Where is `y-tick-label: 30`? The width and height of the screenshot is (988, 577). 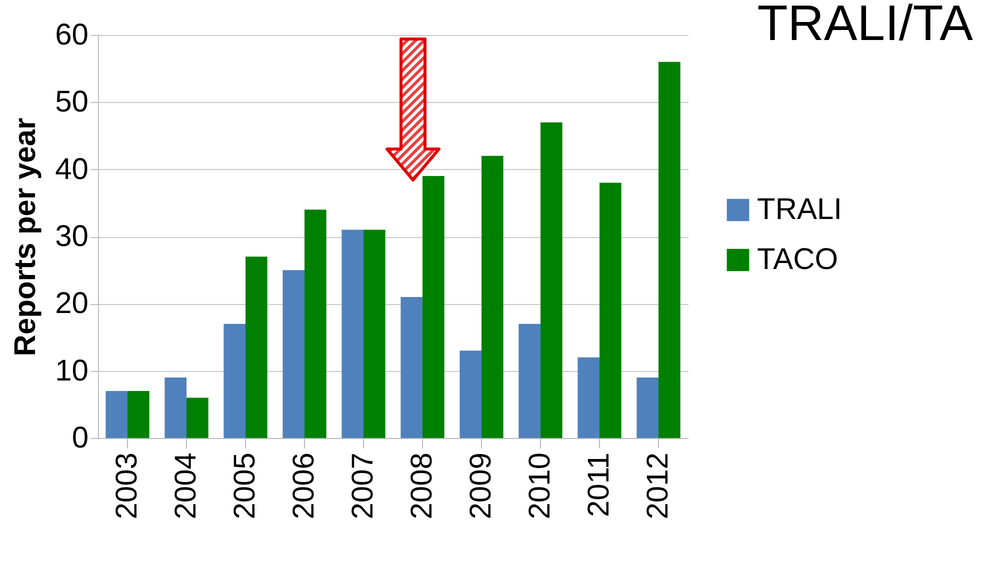
y-tick-label: 30 is located at coordinates (71, 236).